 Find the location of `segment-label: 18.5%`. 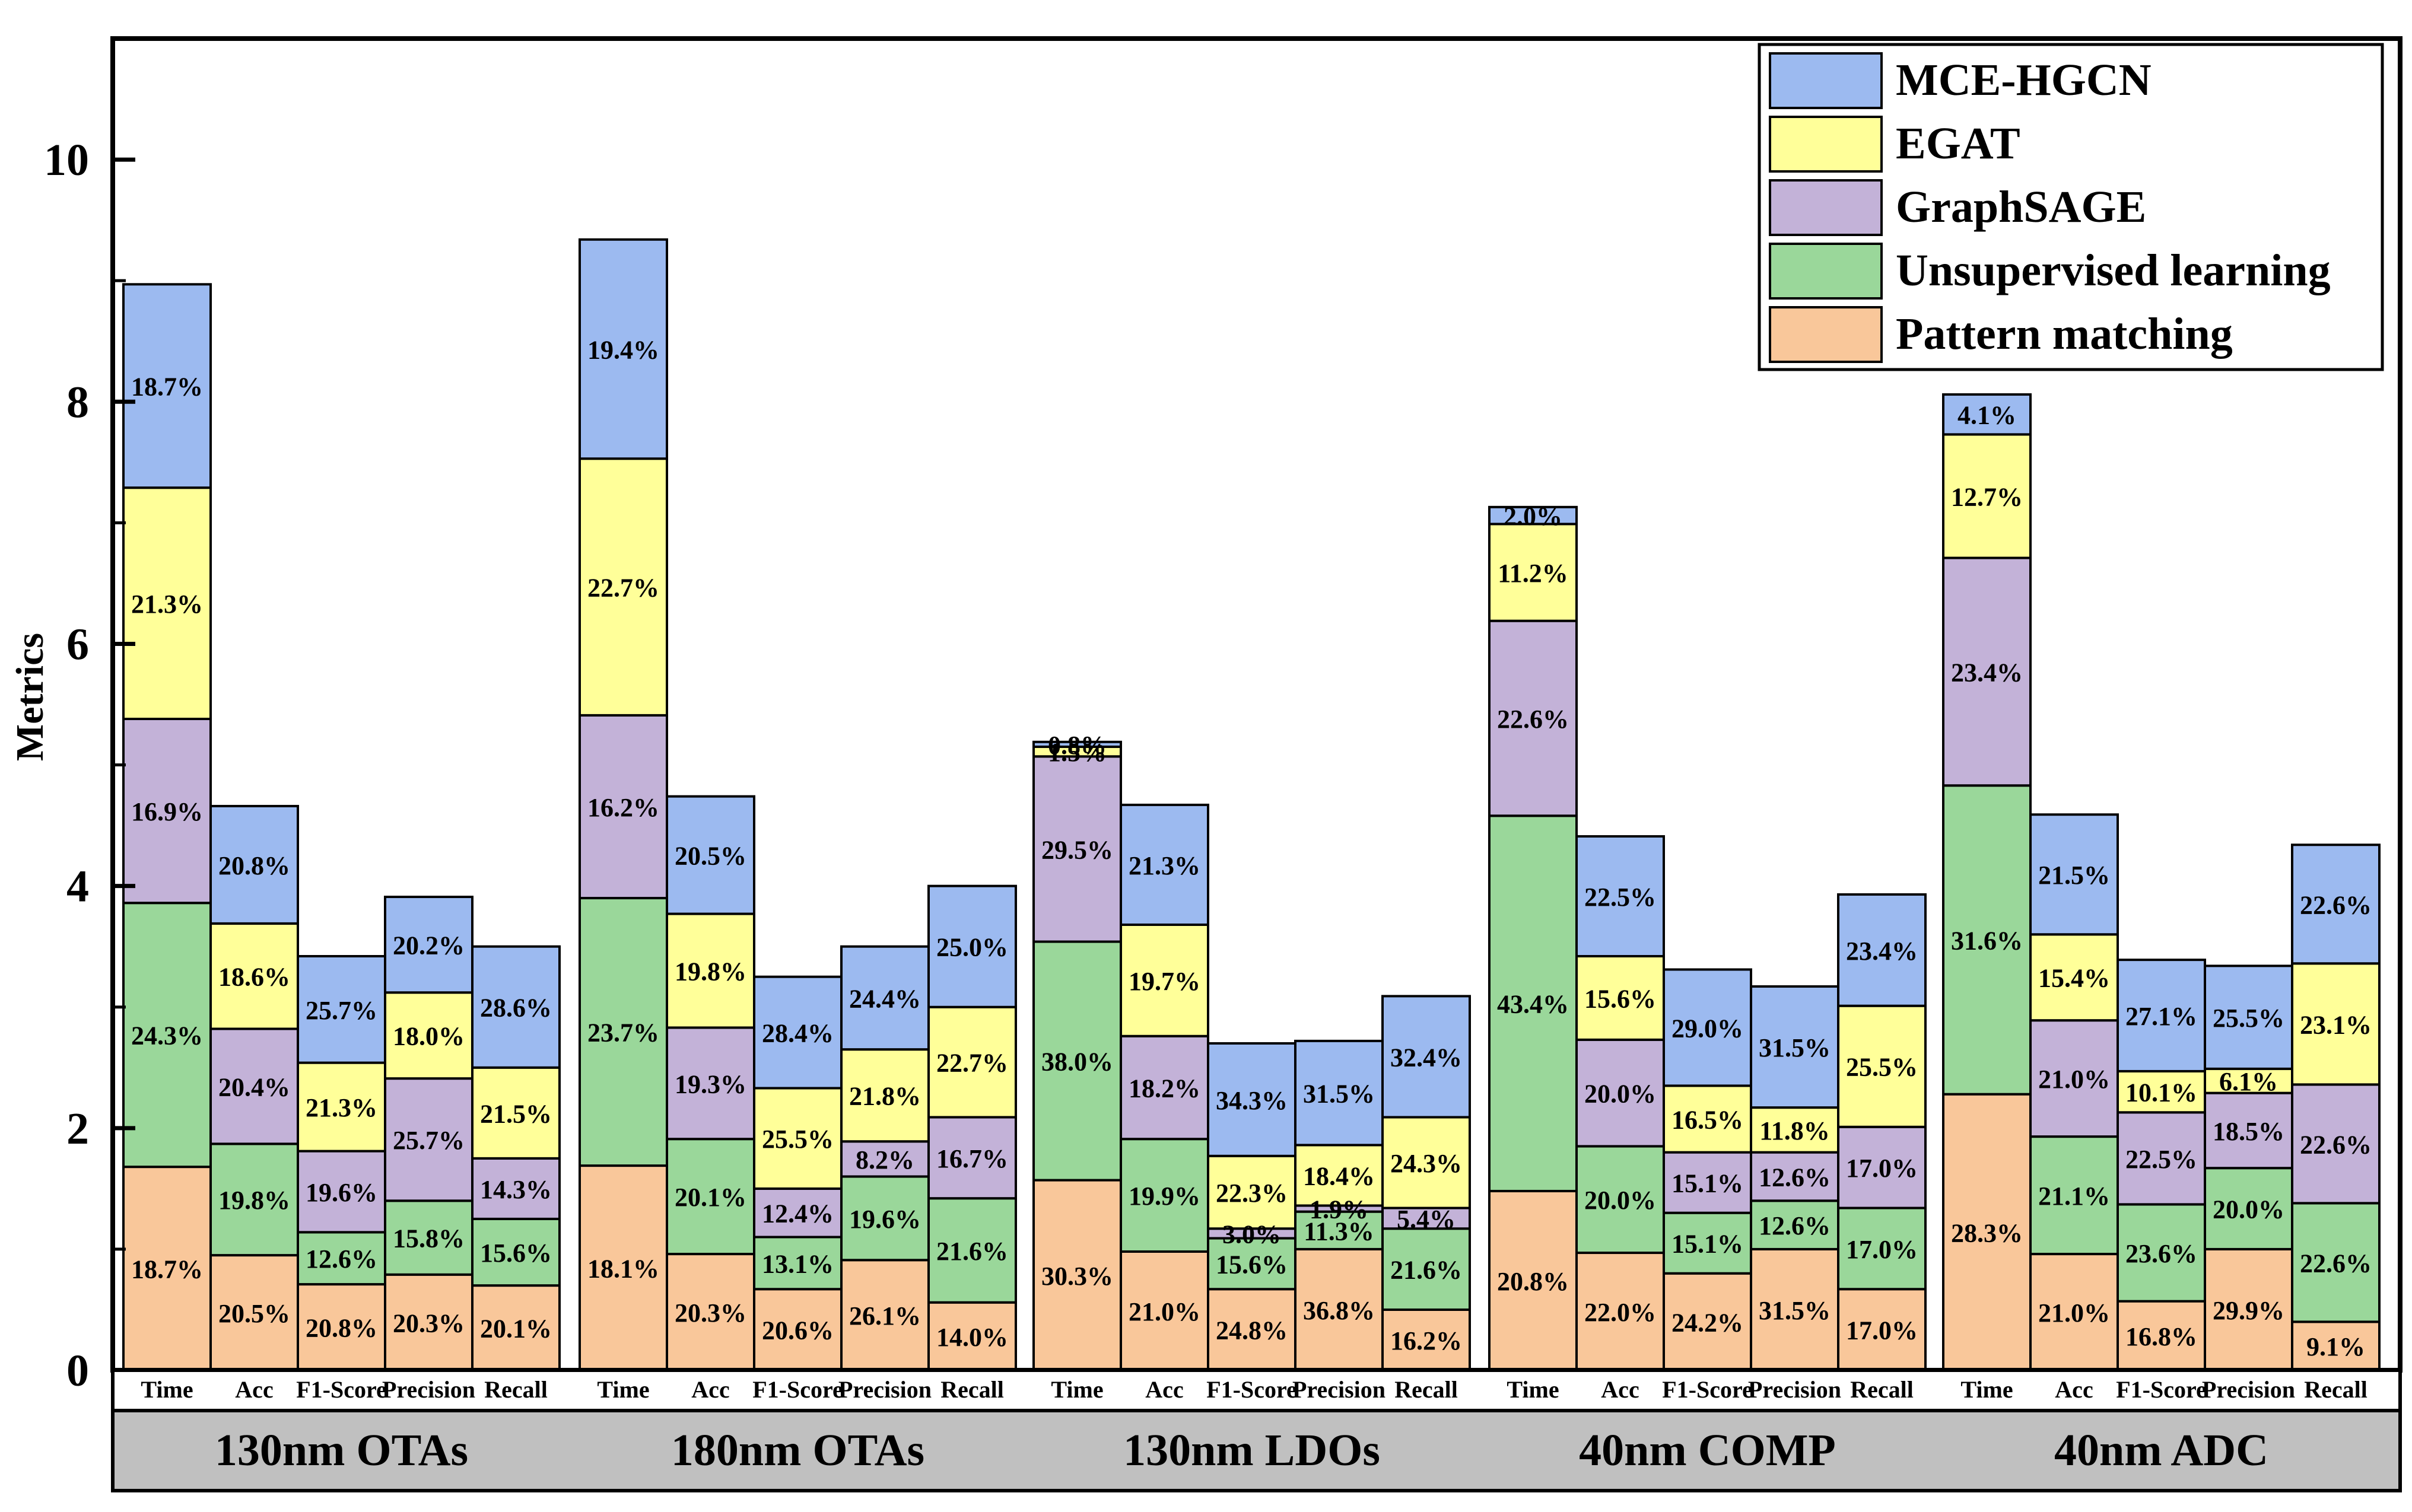

segment-label: 18.5% is located at coordinates (2248, 1131).